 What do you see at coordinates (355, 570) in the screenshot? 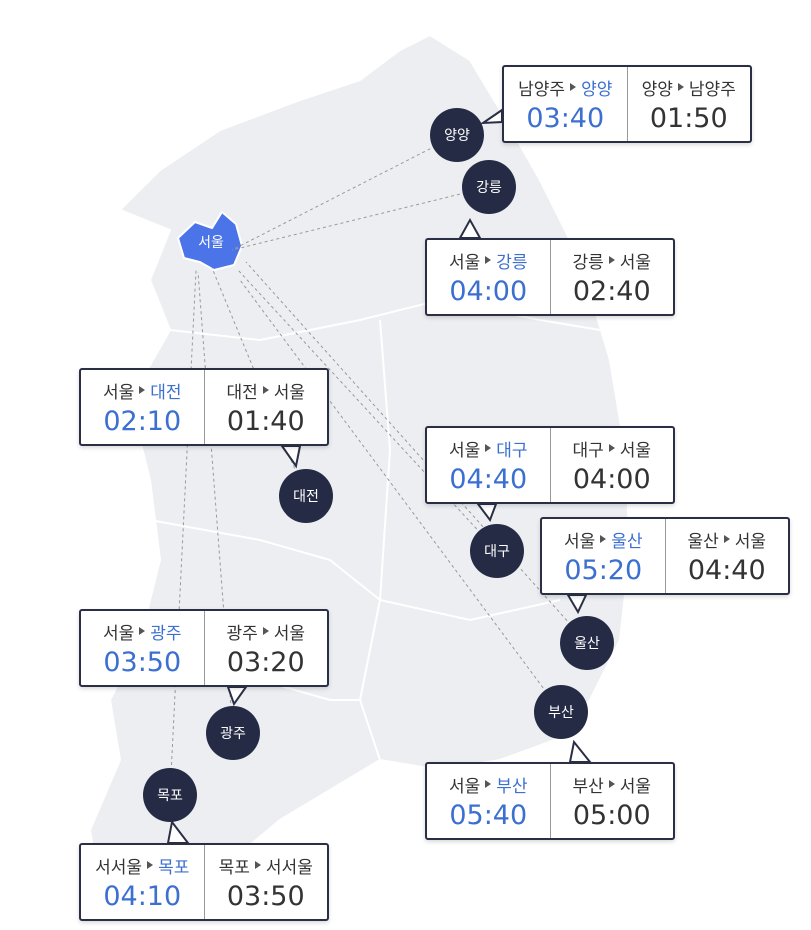
I see `region-border` at bounding box center [355, 570].